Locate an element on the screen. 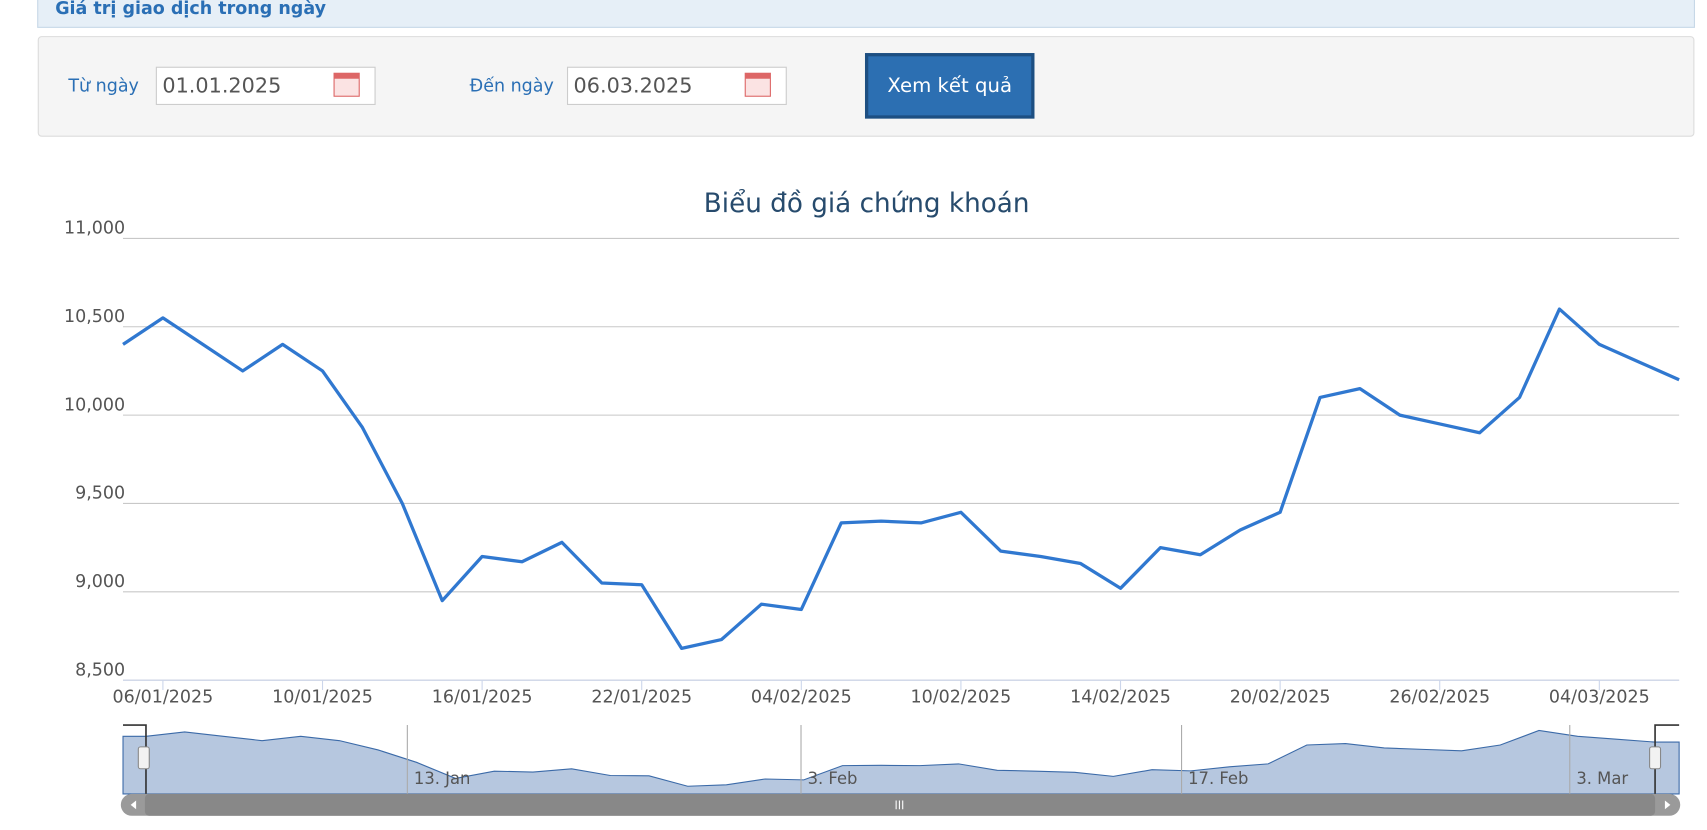  to-label: Đến ngày is located at coordinates (512, 85).